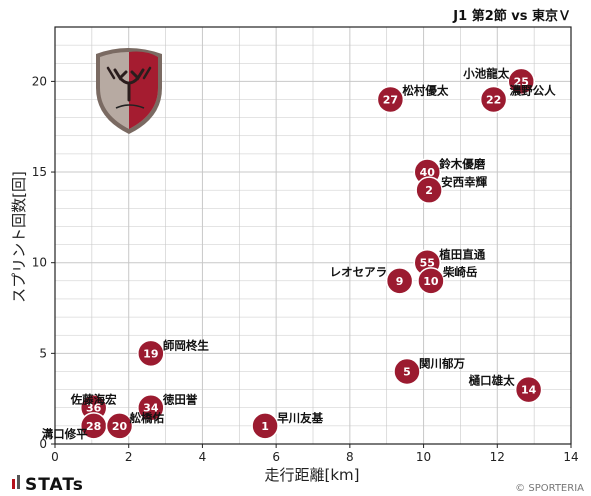  I want to click on y-axis-label: スプリント回数[回], so click(19, 237).